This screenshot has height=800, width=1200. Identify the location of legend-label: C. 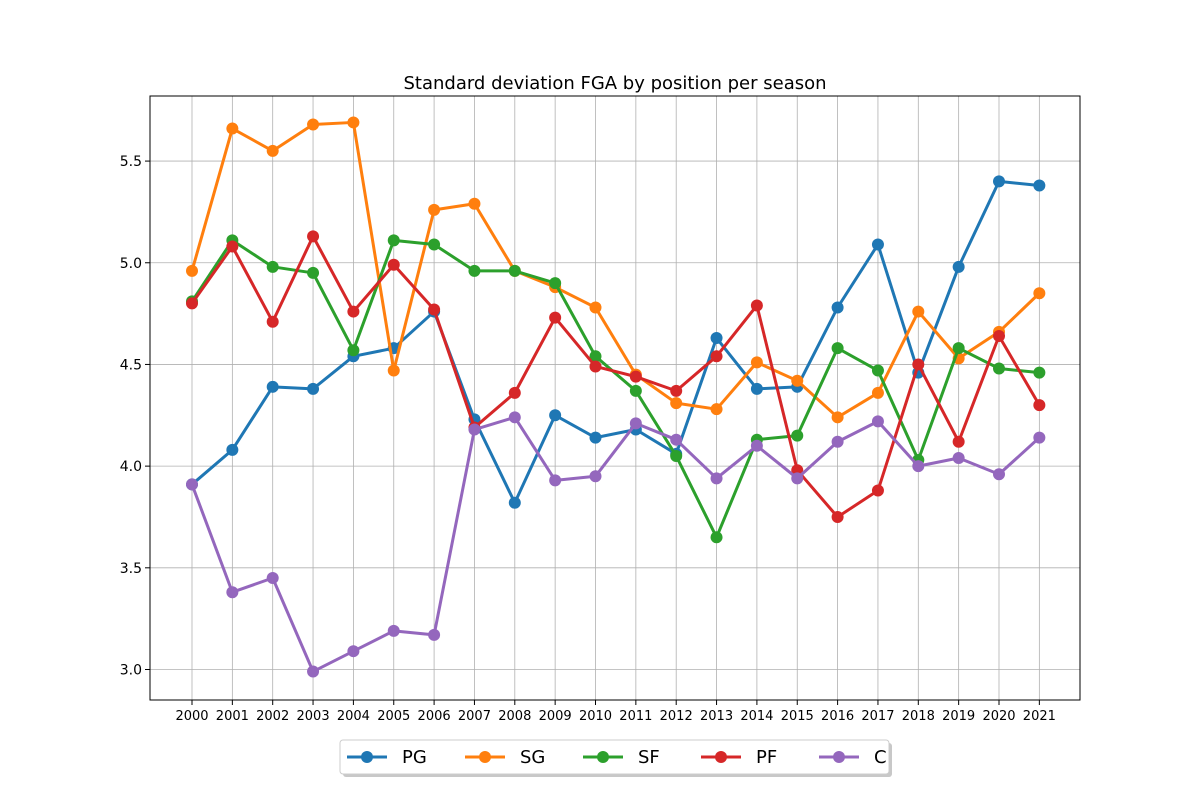
(880, 757).